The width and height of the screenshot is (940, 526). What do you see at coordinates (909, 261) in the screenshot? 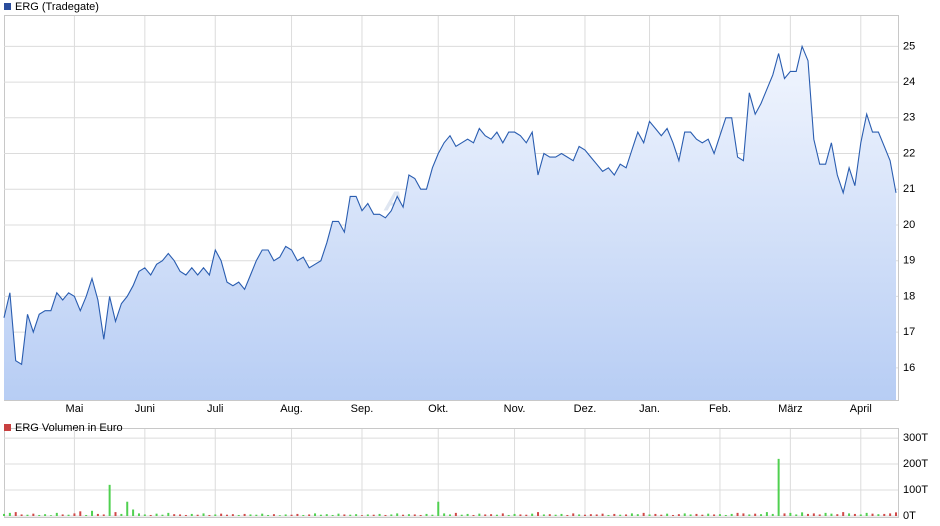
I see `y-tick-label: 19` at bounding box center [909, 261].